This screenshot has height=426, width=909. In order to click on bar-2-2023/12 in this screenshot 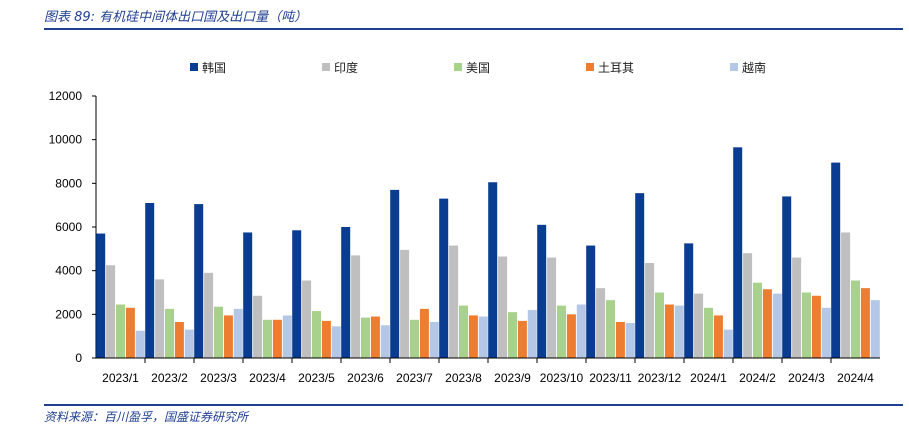, I will do `click(659, 325)`.